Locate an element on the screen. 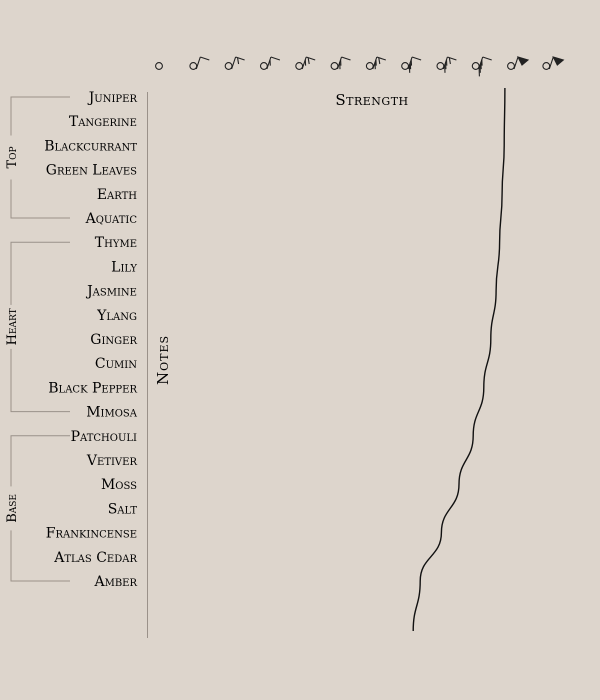 The image size is (600, 700). note-label: Atlas Cedar is located at coordinates (95, 558).